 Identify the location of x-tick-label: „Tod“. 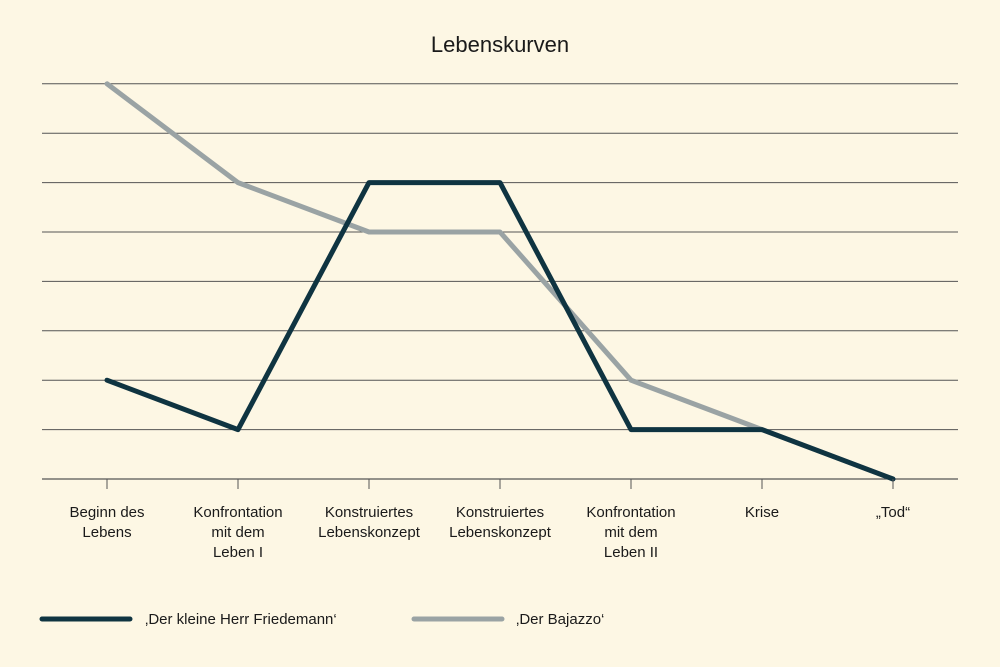
(893, 512).